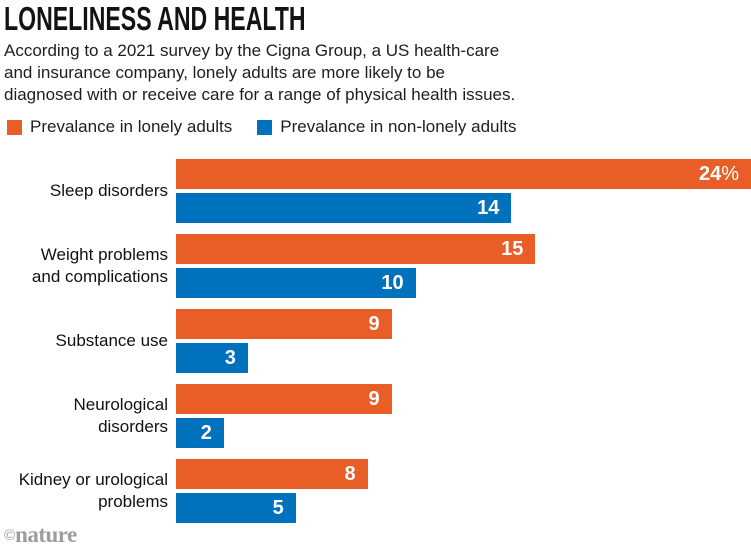 The width and height of the screenshot is (751, 555). Describe the element at coordinates (463, 416) in the screenshot. I see `bar-group: 9 2` at that location.